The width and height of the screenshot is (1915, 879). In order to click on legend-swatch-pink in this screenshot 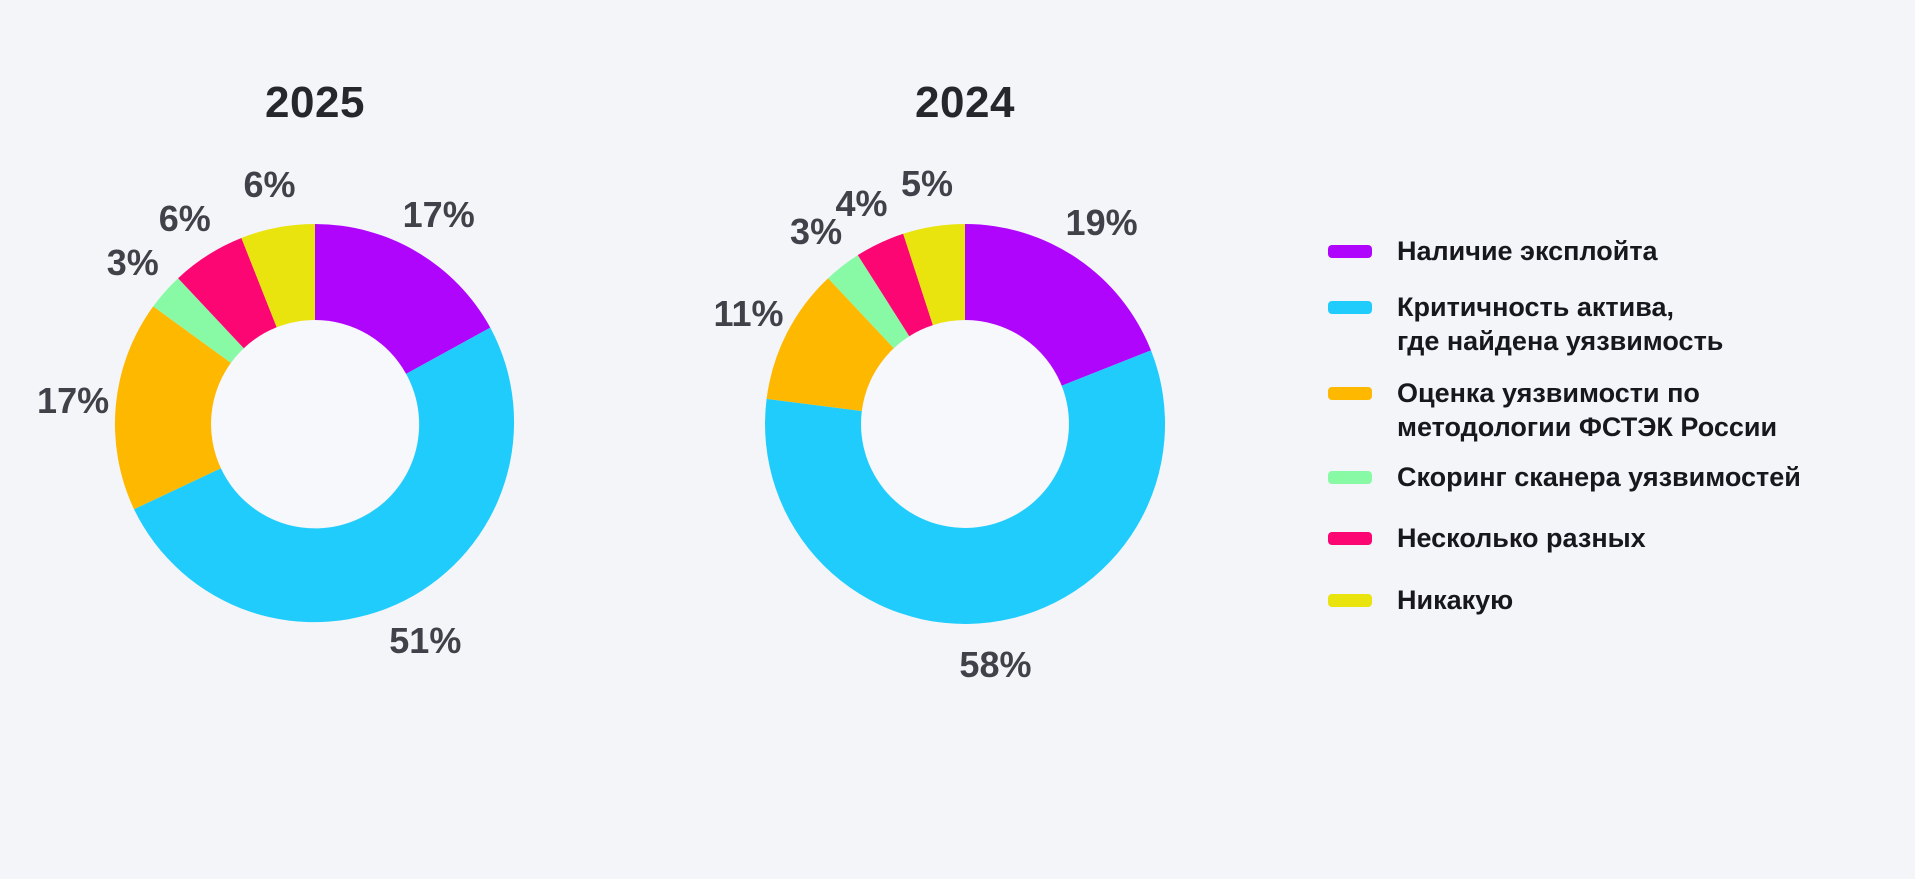, I will do `click(1350, 538)`.